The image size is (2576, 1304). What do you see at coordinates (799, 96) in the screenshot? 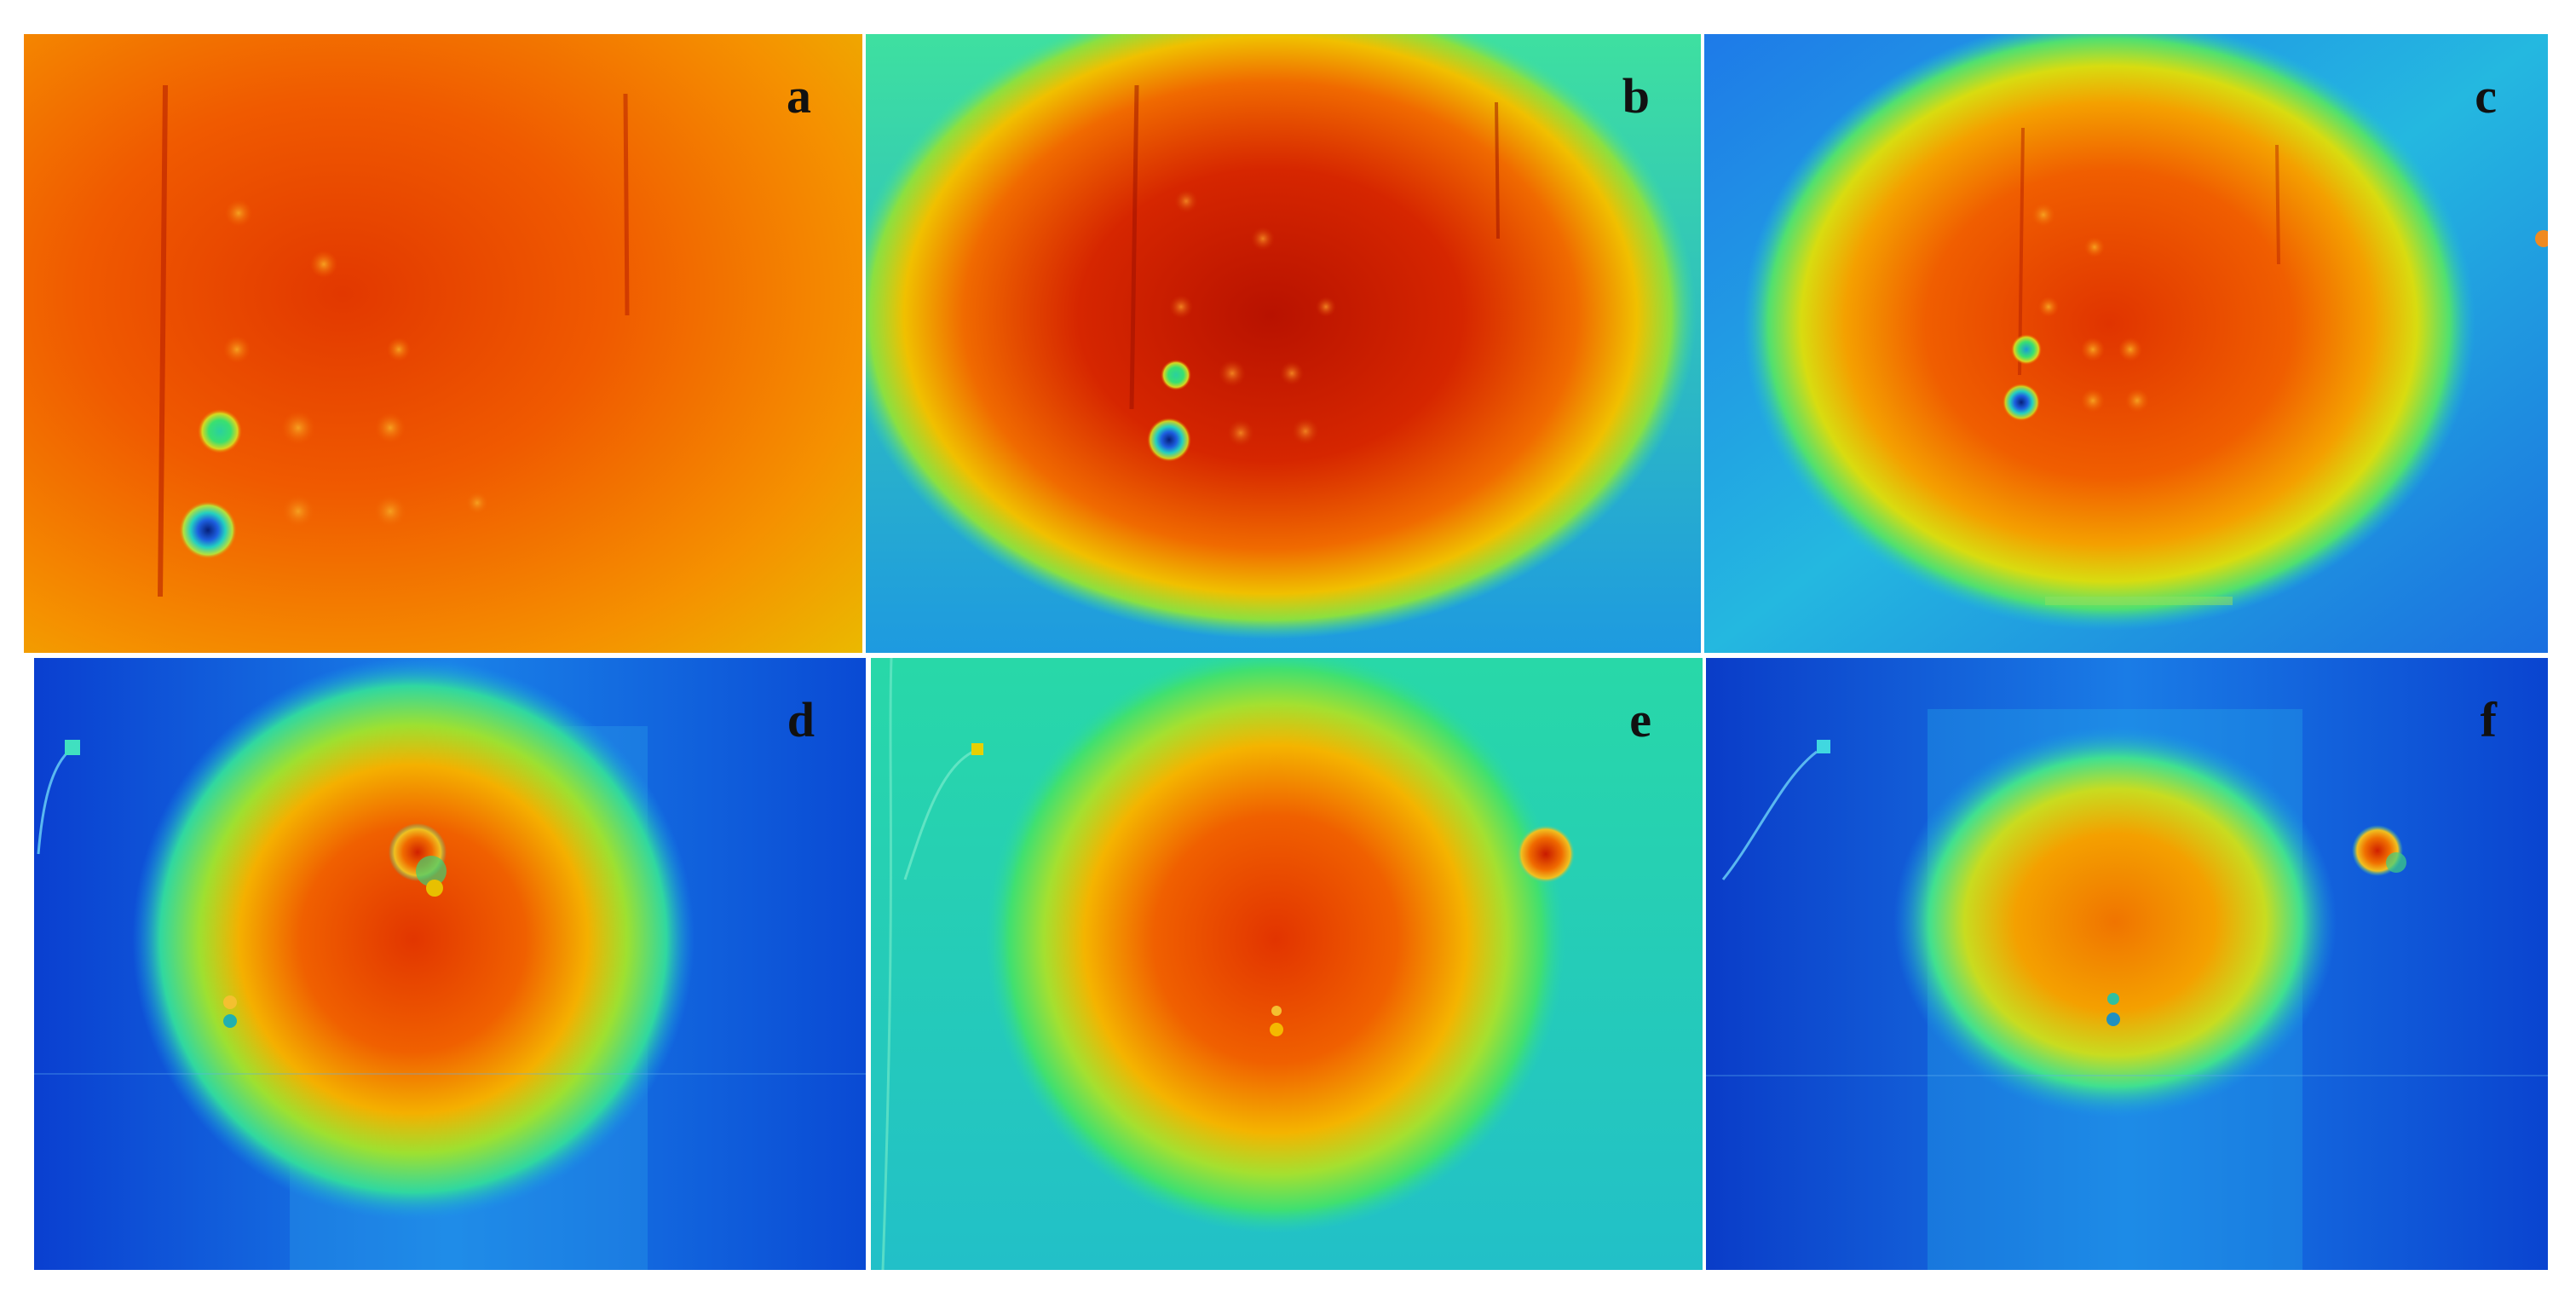
I see `panel-label-a: a` at bounding box center [799, 96].